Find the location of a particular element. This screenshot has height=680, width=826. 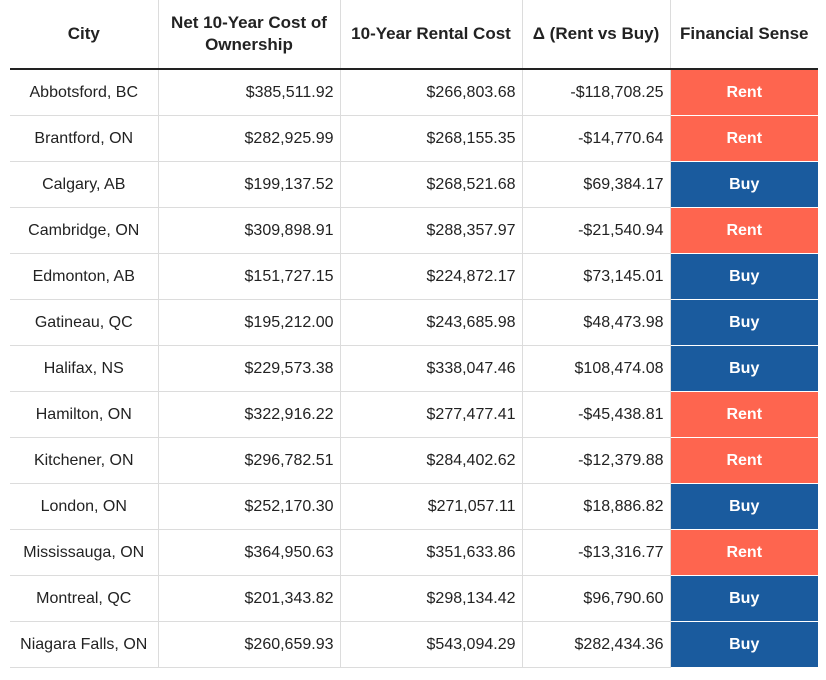

rental-cost-cell: $266,803.68 is located at coordinates (431, 92).